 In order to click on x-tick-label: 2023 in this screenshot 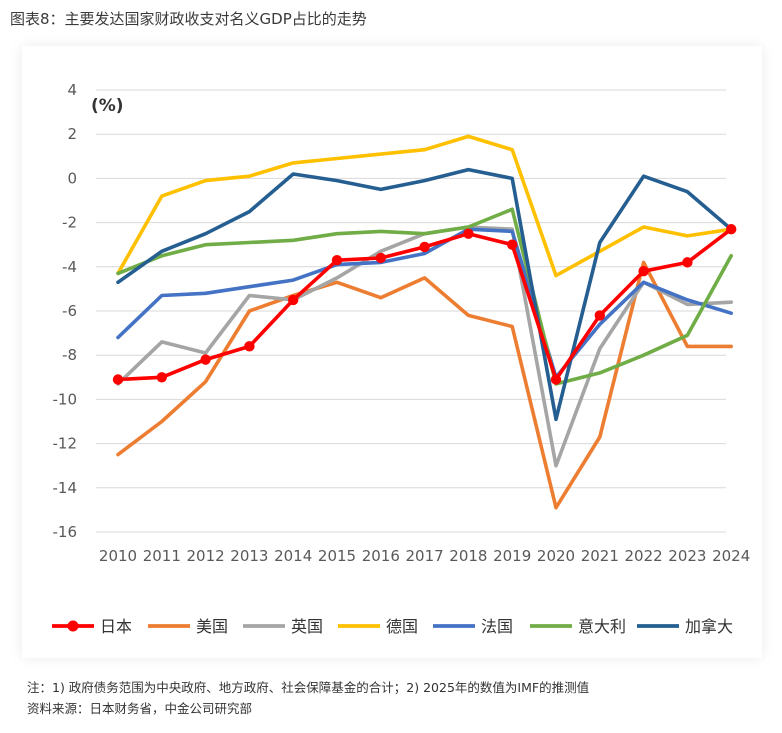, I will do `click(687, 556)`.